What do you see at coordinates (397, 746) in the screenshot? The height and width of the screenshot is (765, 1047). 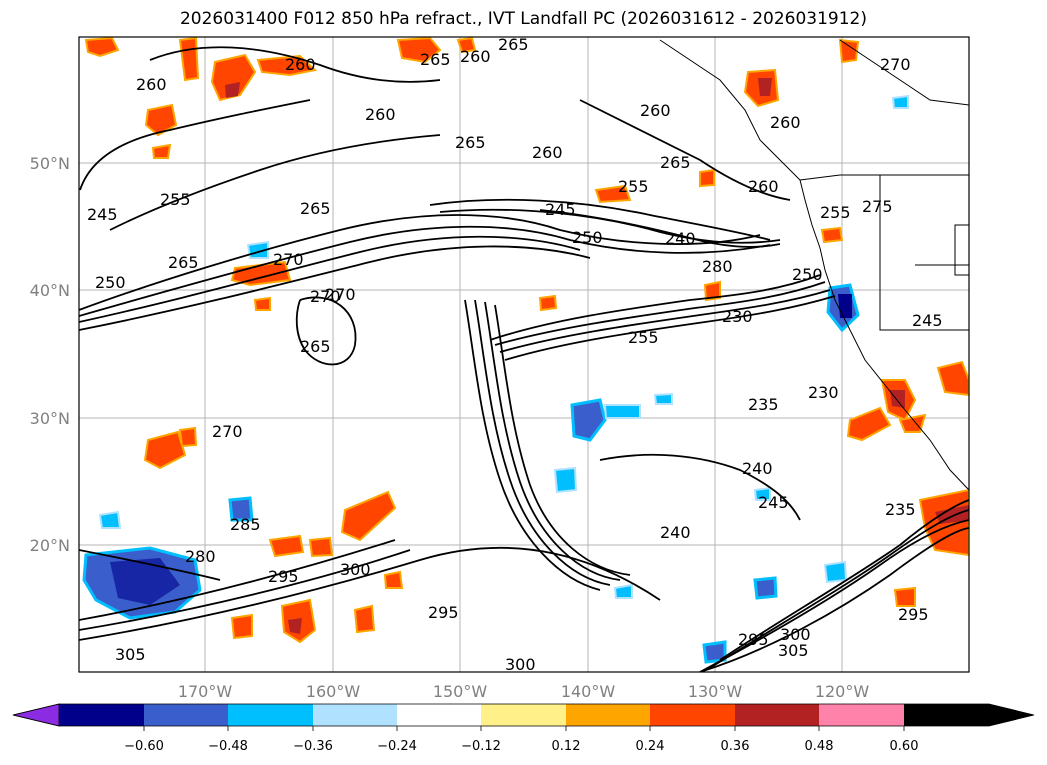 I see `colorbar-label: −0.24` at bounding box center [397, 746].